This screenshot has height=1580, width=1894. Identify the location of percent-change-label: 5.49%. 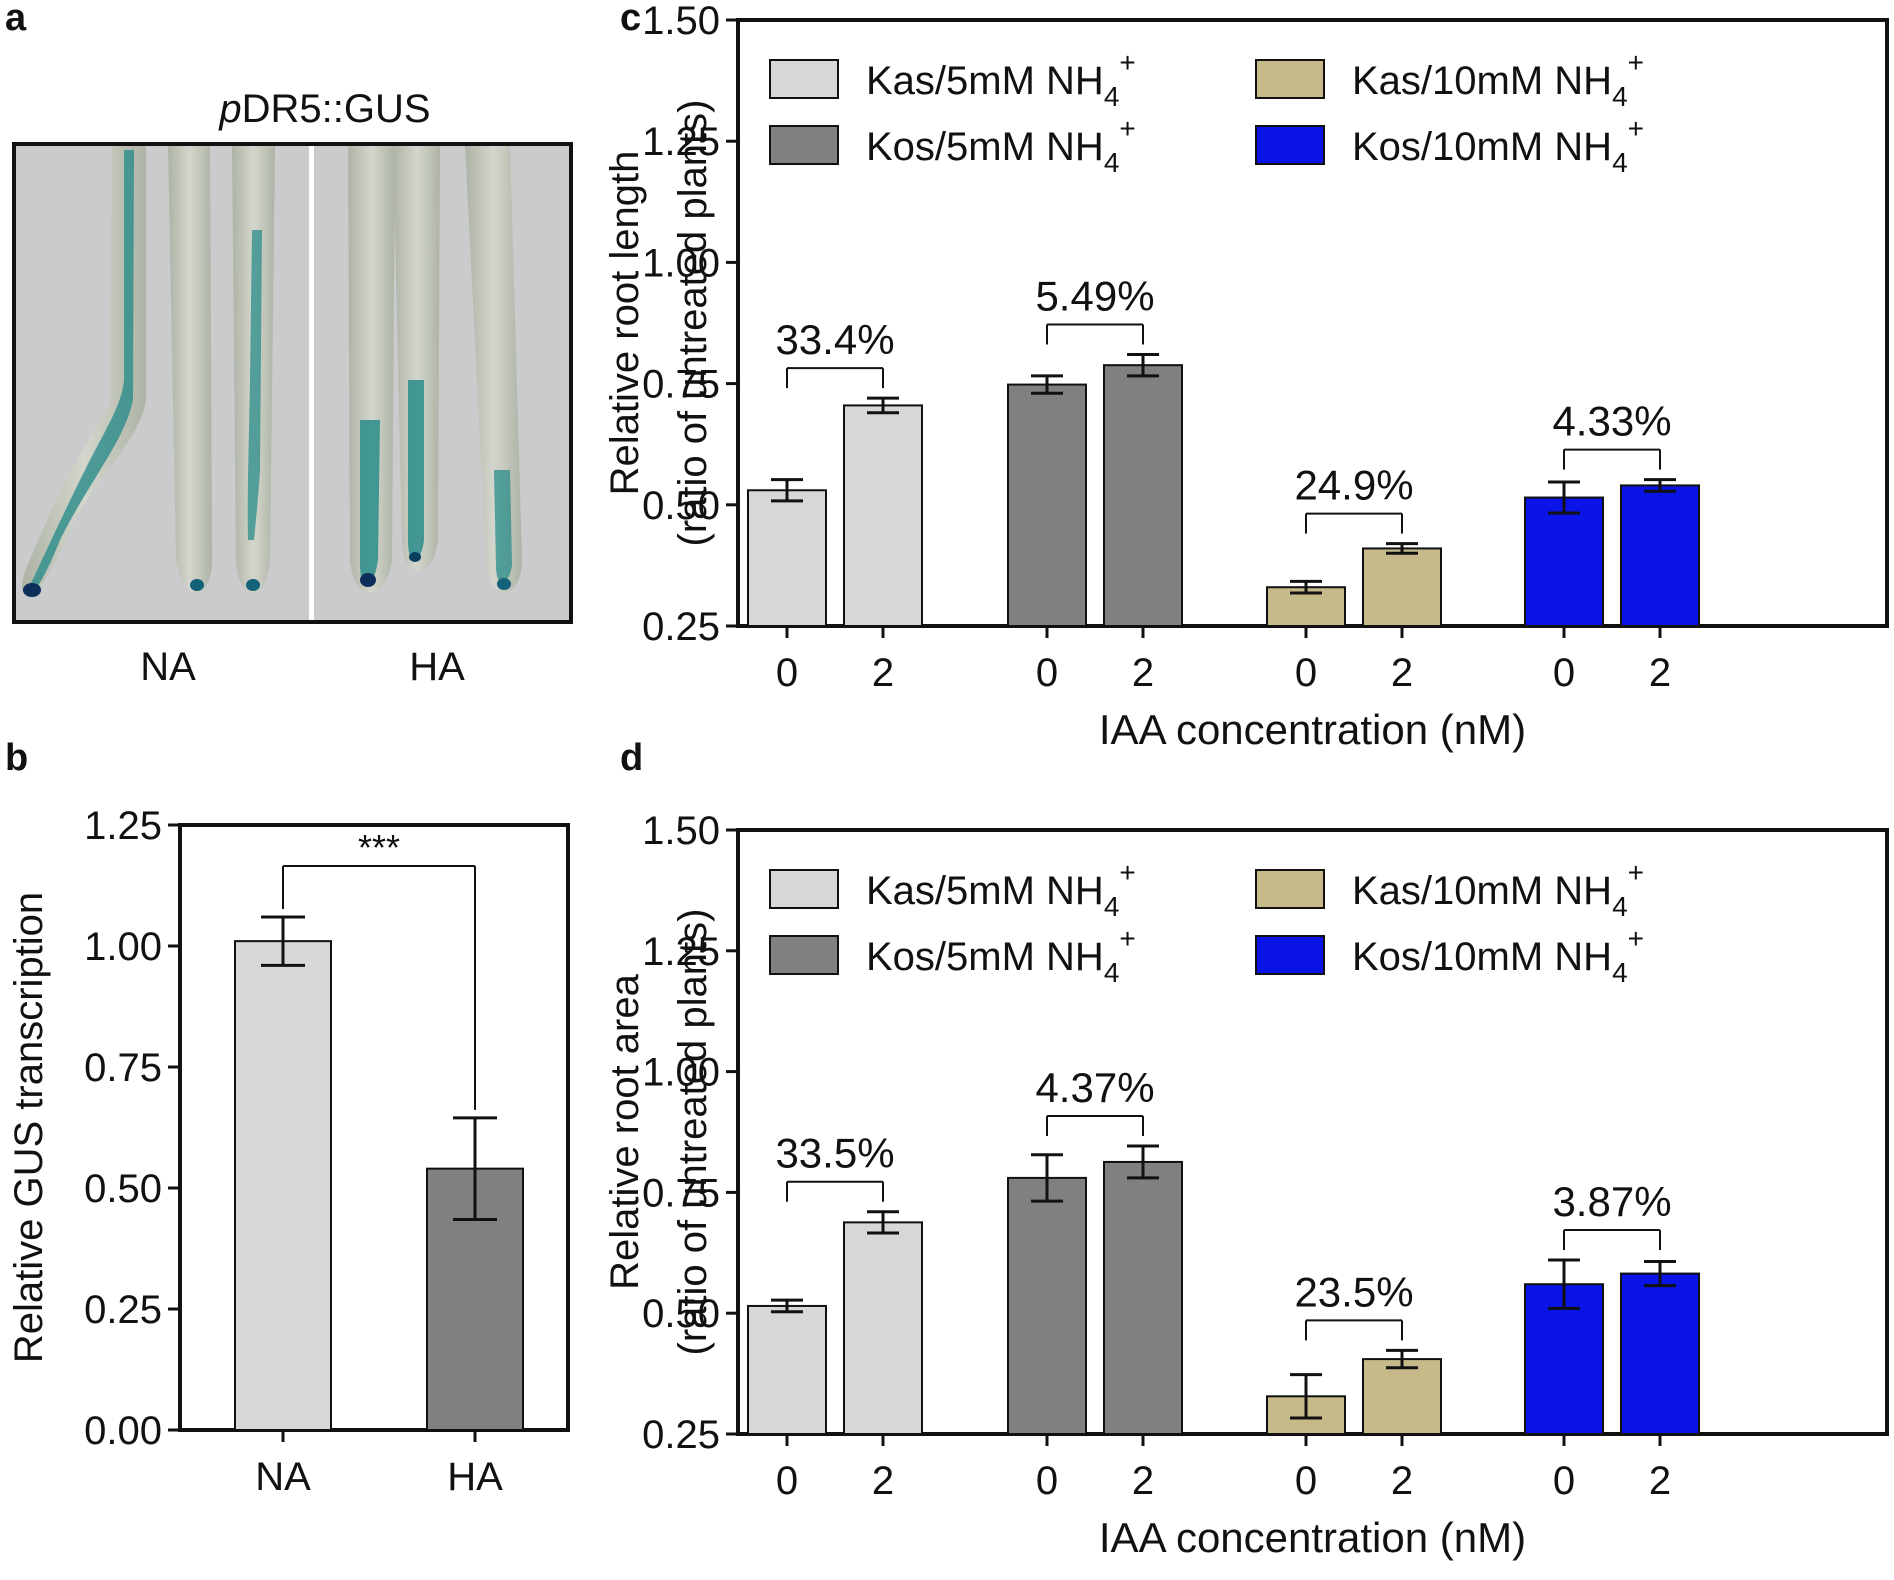
(1094, 296).